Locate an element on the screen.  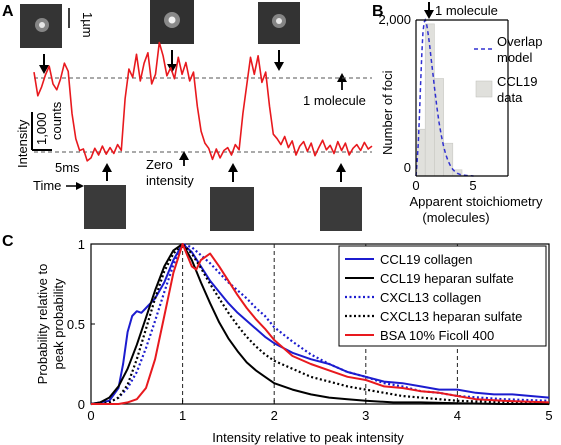
legend-data-line1: CCL19 is located at coordinates (517, 81).